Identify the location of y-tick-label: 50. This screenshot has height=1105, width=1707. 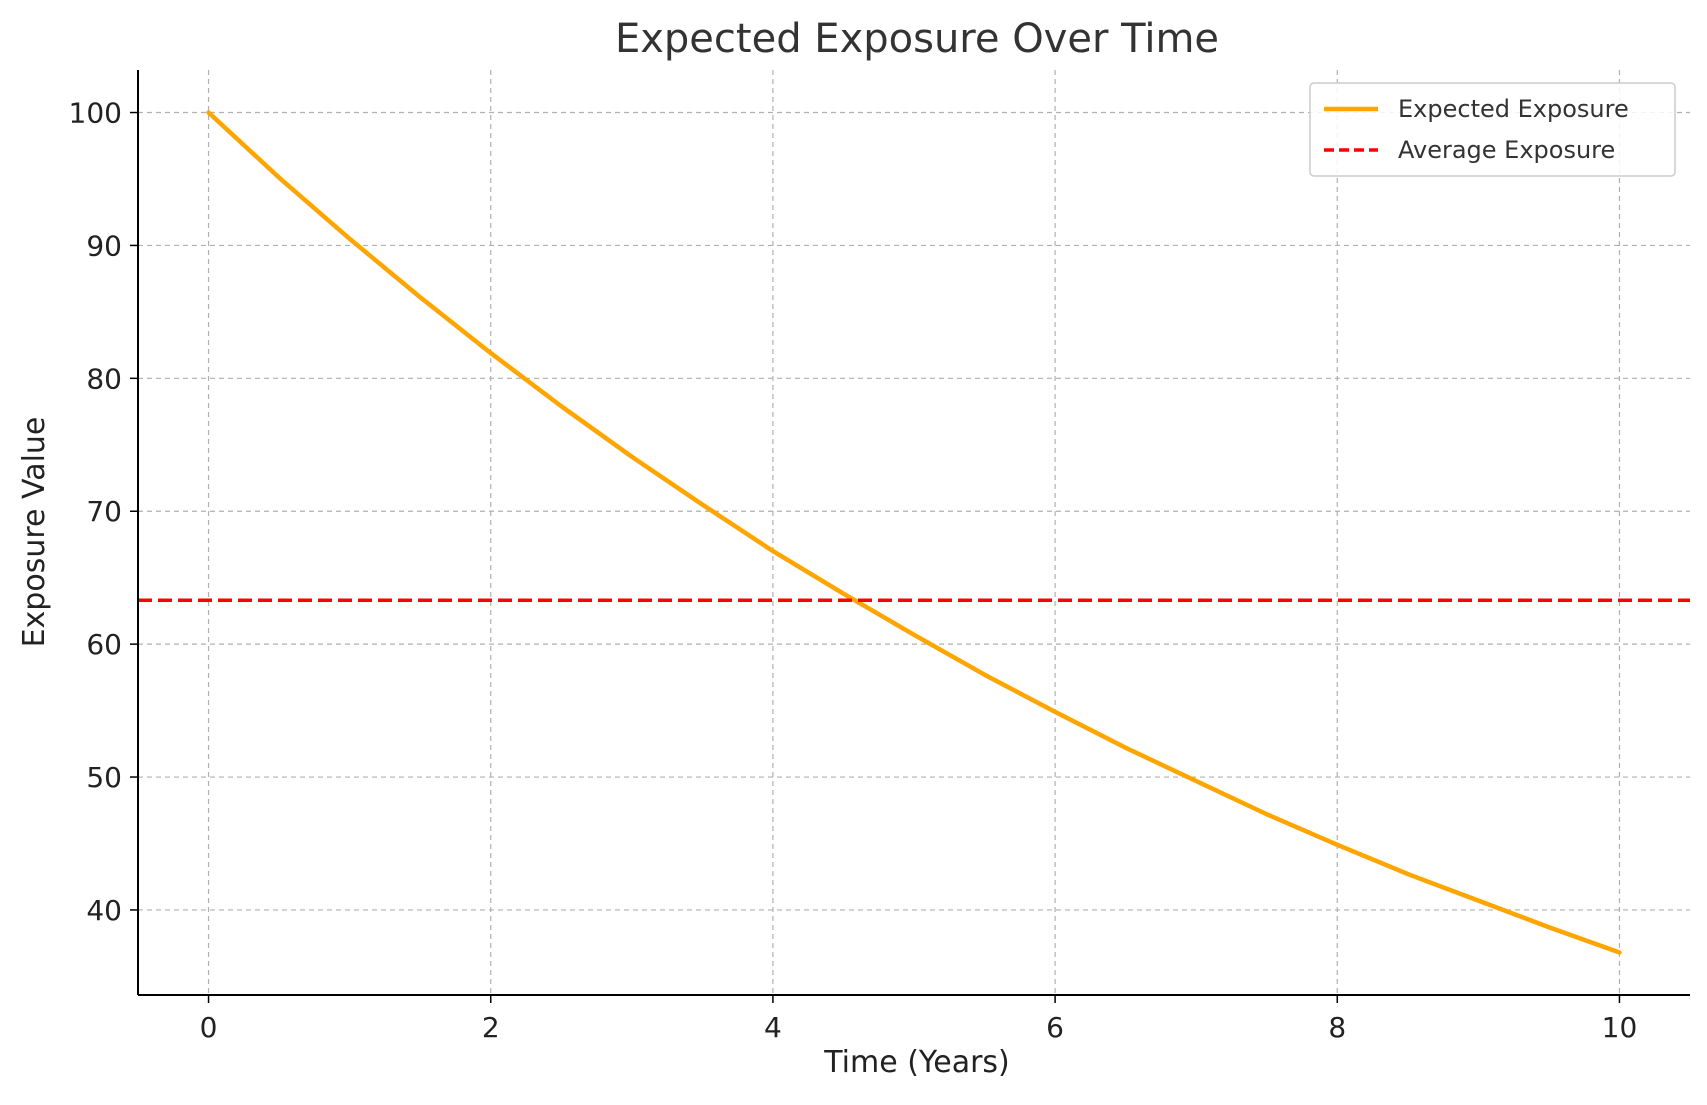
(104, 777).